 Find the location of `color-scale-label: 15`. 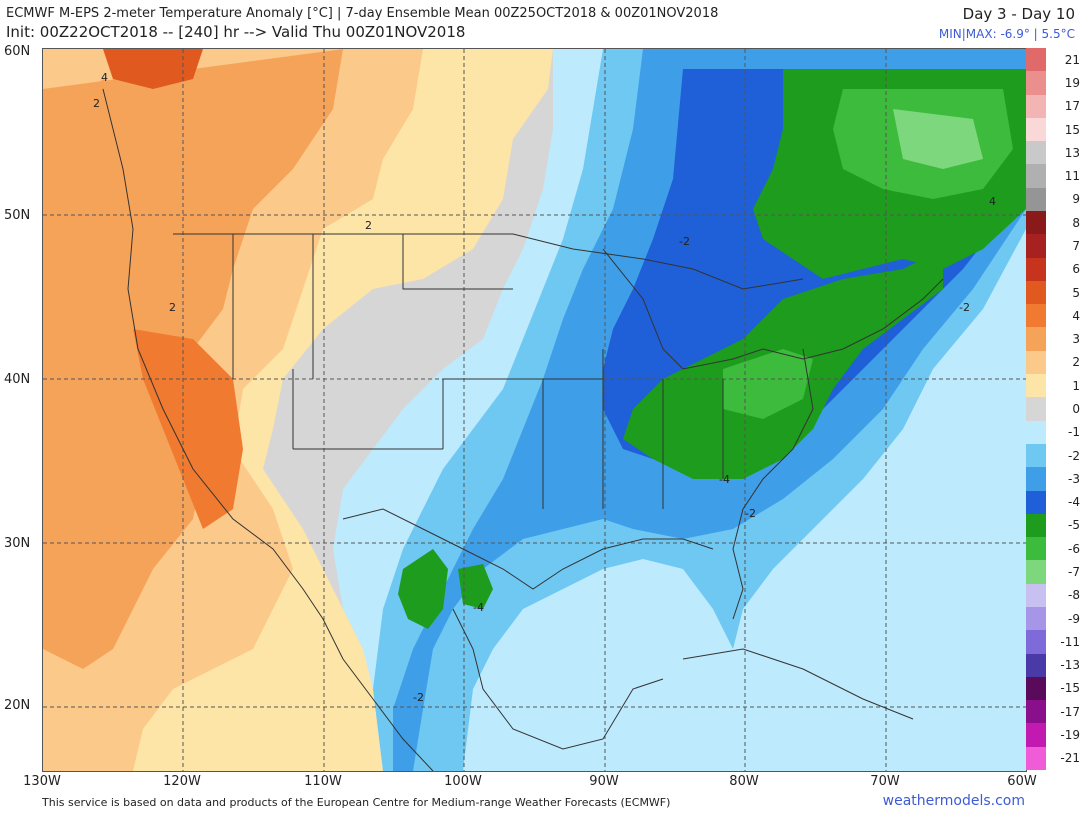

color-scale-label: 15 is located at coordinates (1072, 129).